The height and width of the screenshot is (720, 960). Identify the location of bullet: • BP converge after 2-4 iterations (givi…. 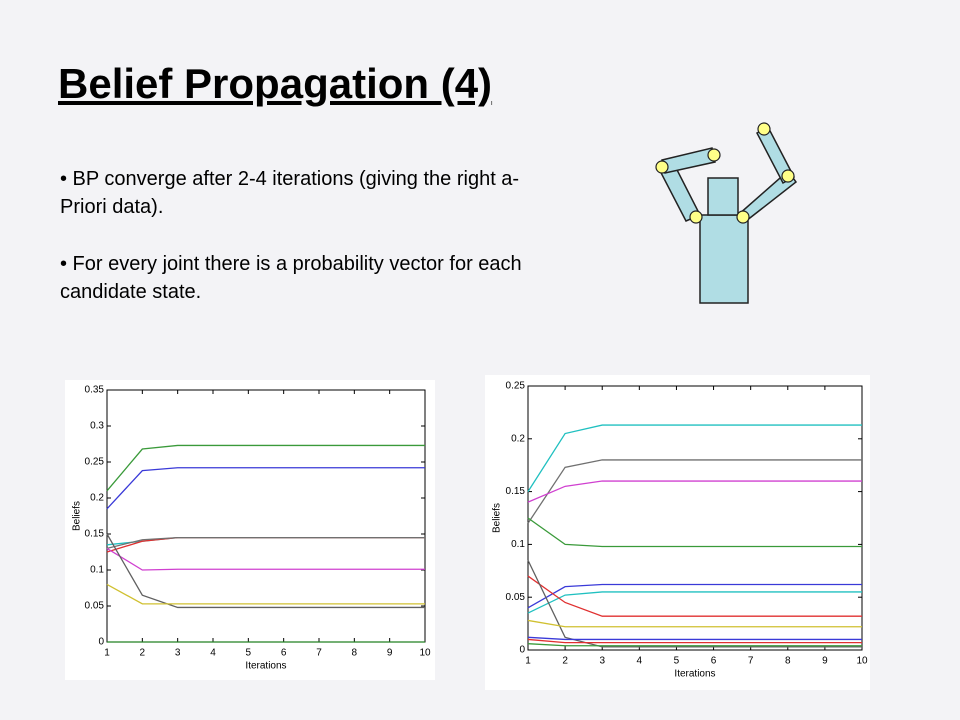
(290, 193).